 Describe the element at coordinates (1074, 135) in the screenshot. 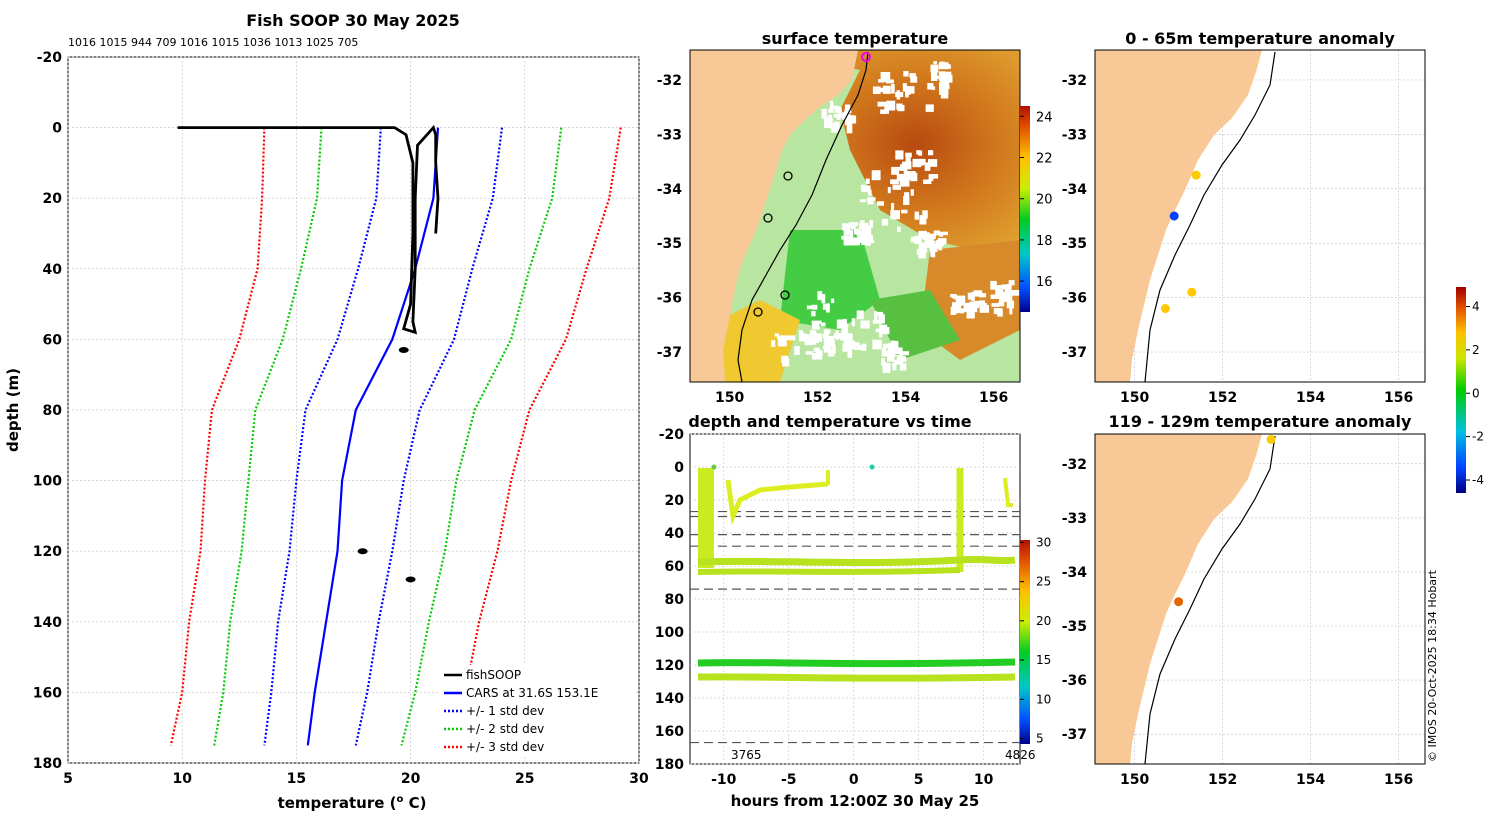

I see `anom-top-ytick--33: -33` at that location.